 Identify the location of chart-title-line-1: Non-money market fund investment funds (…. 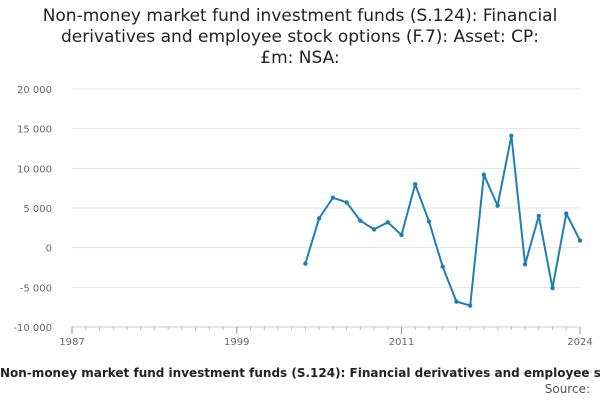
(300, 16).